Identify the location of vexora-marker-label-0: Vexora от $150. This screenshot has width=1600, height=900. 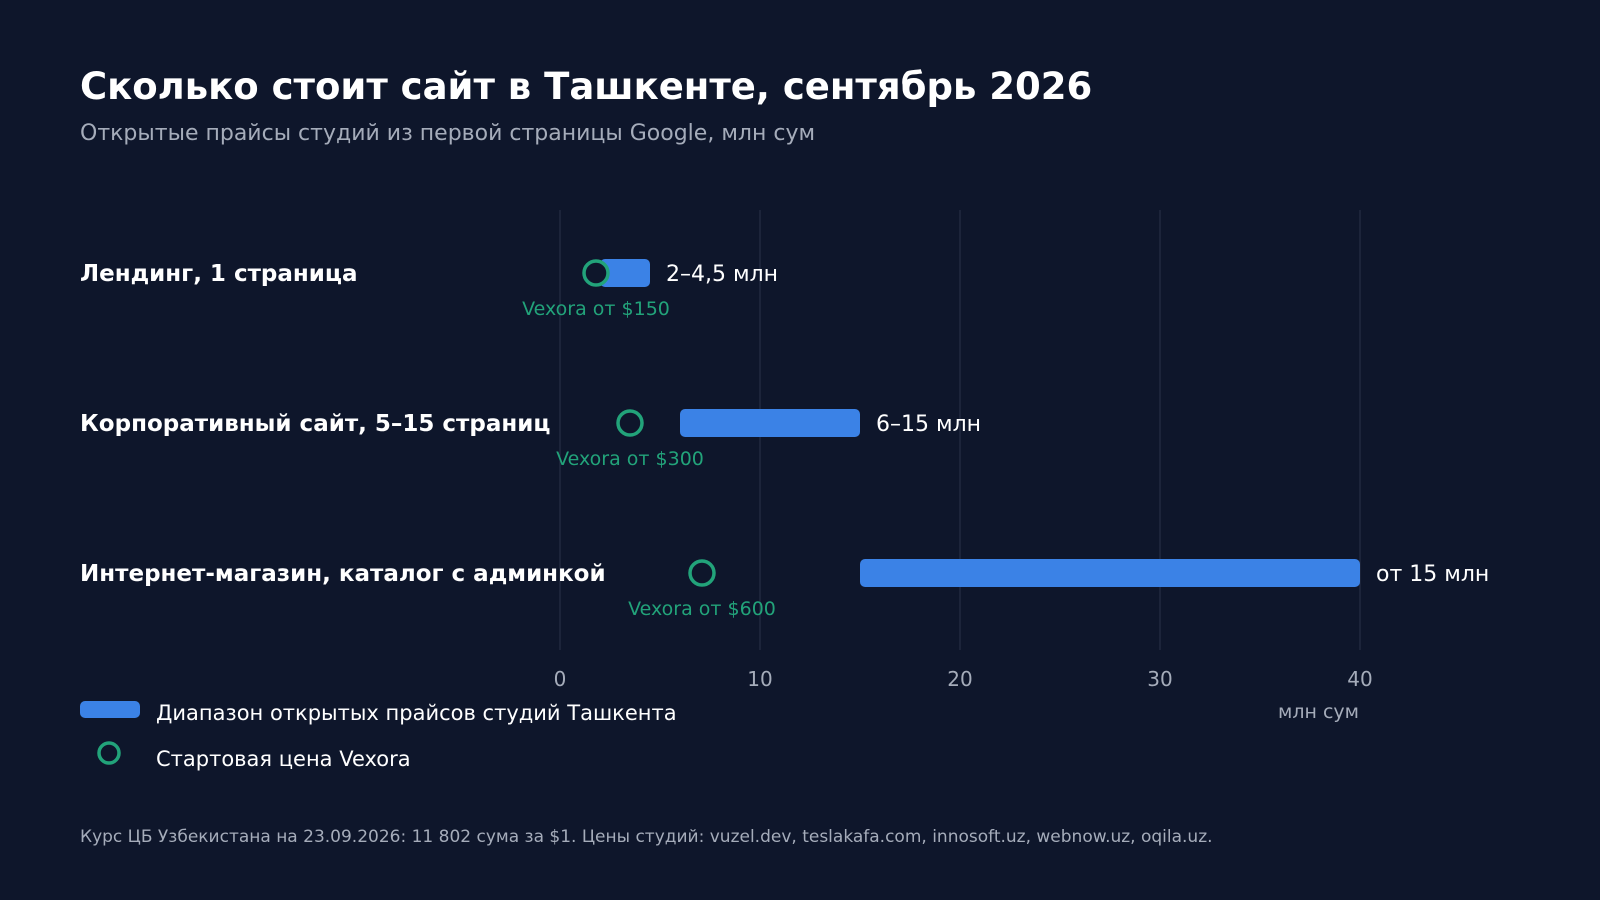
(596, 309).